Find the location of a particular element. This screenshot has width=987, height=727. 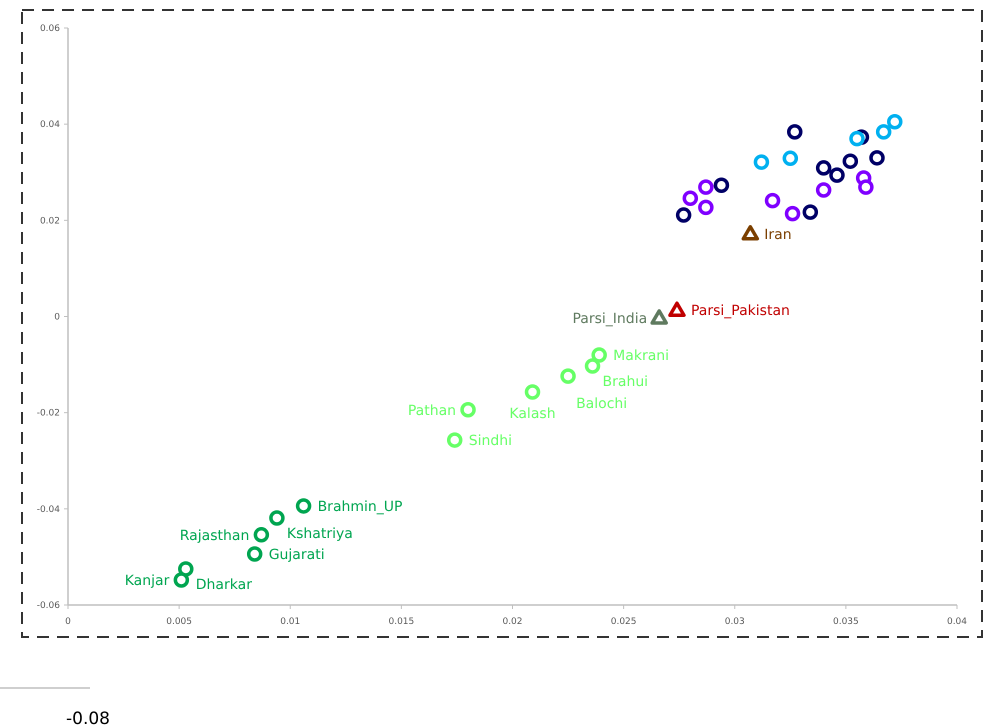

series-label: Kanjar is located at coordinates (147, 580).